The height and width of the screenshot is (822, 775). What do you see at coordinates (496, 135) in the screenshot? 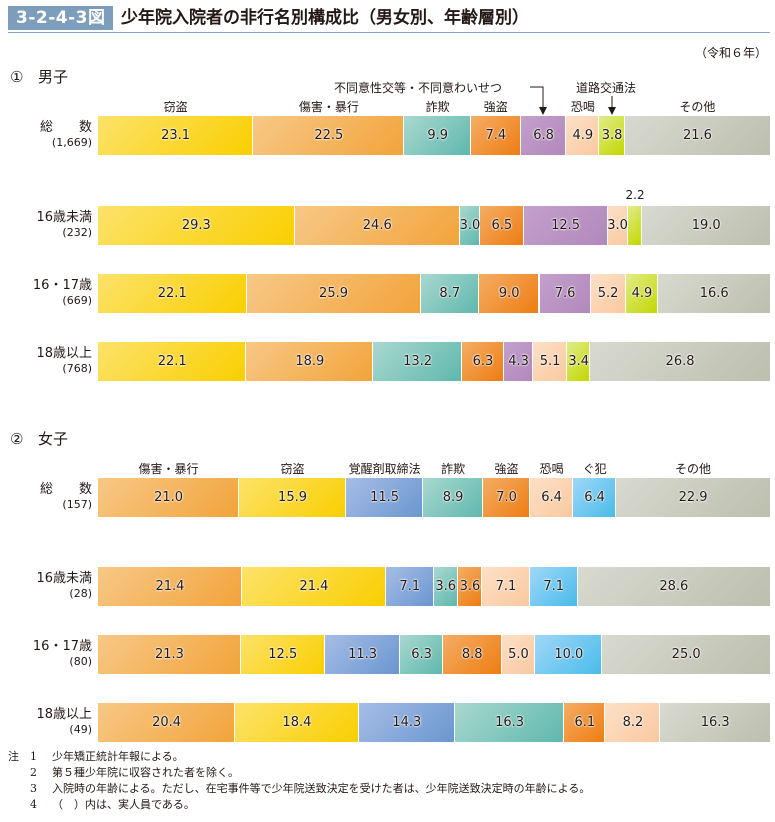
I see `segment-value-label: 7.4` at bounding box center [496, 135].